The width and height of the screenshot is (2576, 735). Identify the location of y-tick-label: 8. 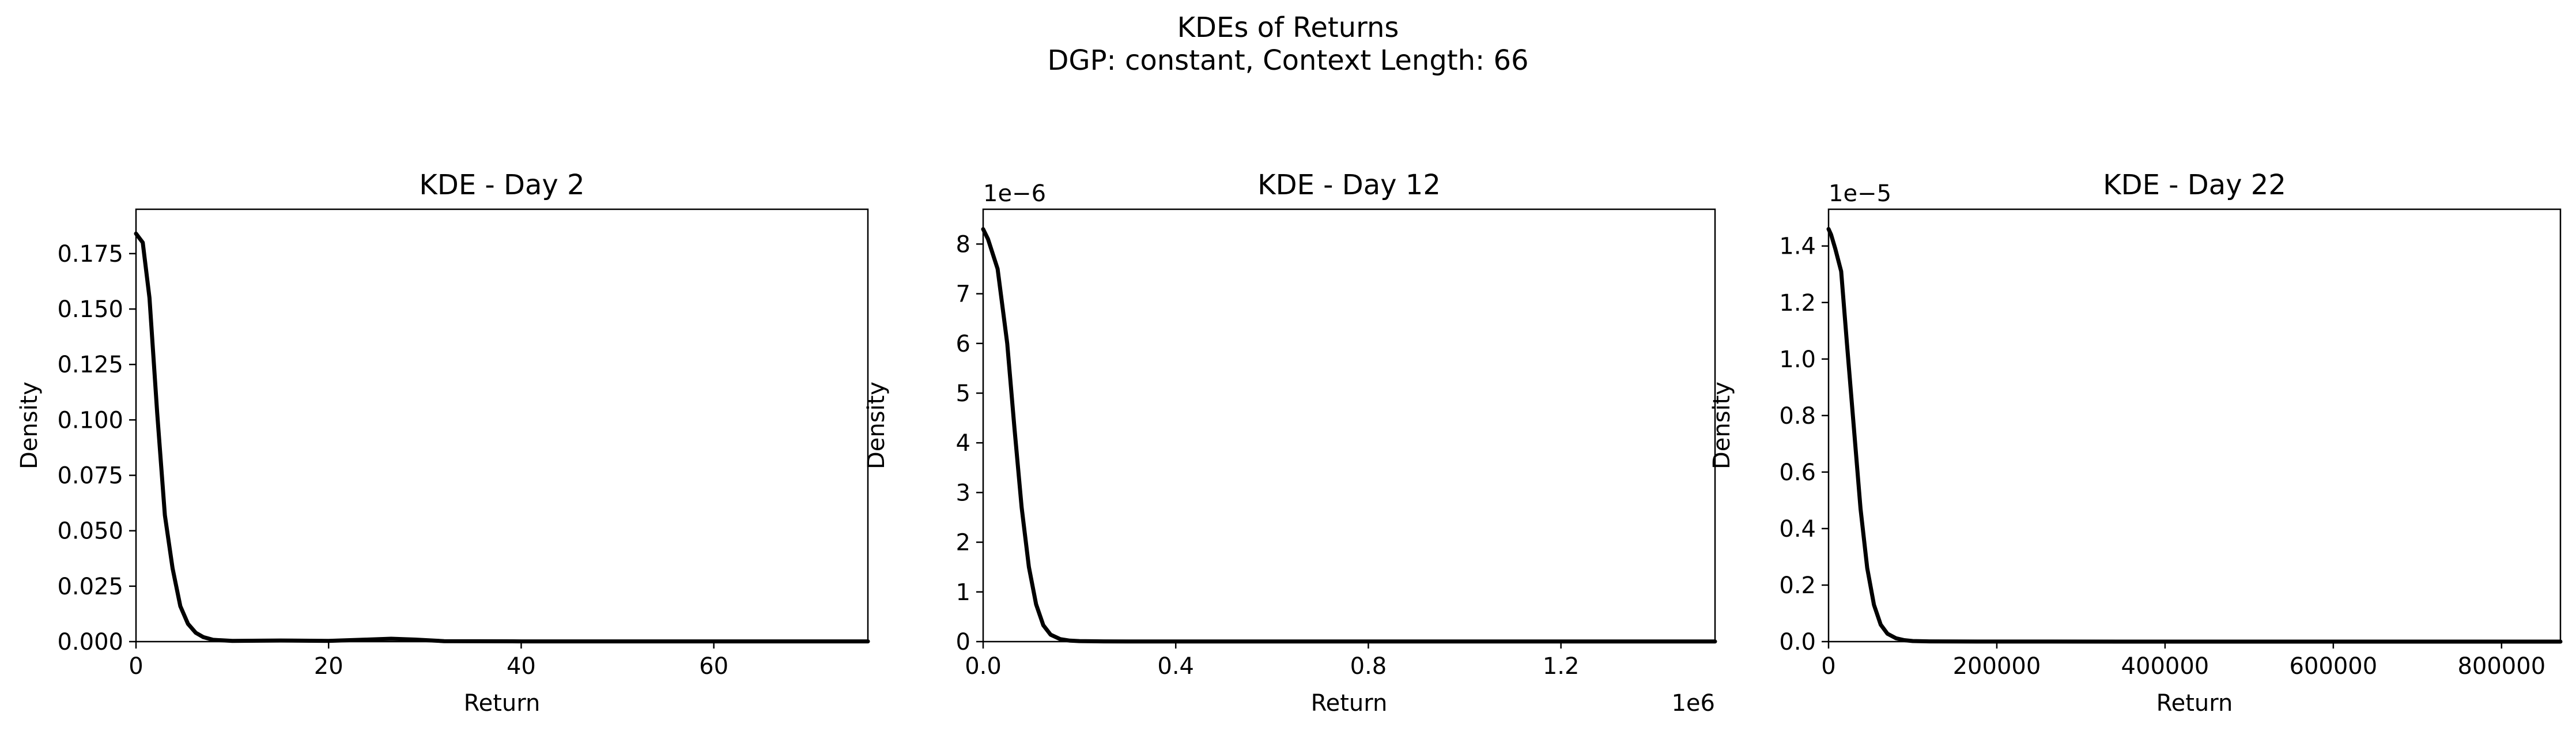
(963, 244).